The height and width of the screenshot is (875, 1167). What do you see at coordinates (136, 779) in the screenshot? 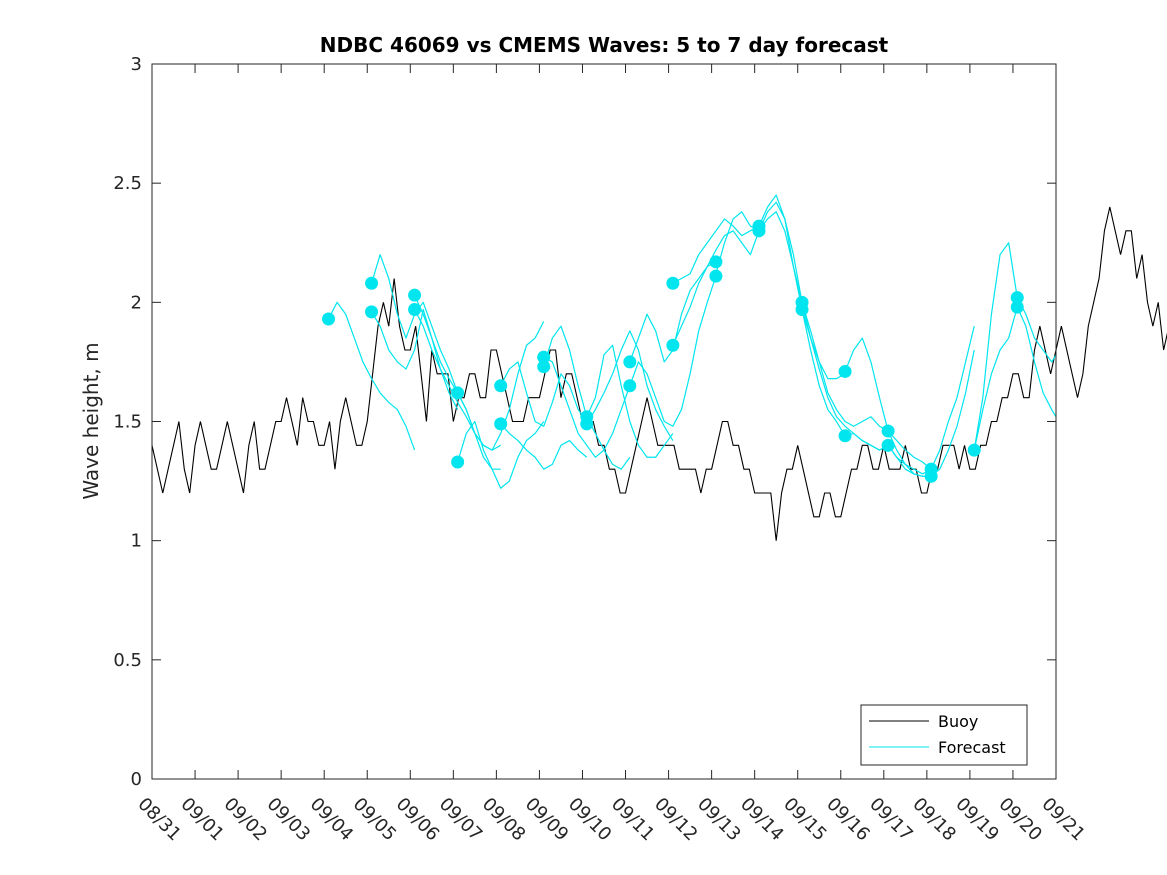
I see `y-tick-label: 0` at bounding box center [136, 779].